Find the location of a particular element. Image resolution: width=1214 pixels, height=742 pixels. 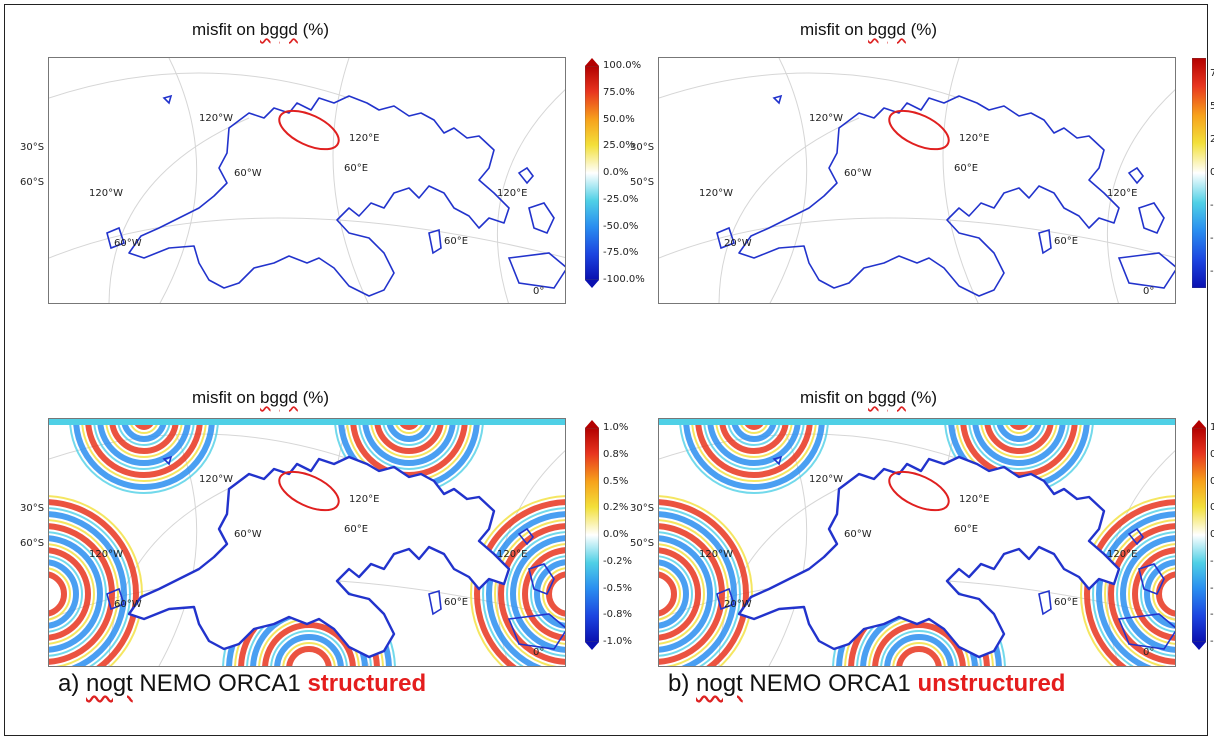

colorbar-tick-label: 0.0% is located at coordinates (616, 172).